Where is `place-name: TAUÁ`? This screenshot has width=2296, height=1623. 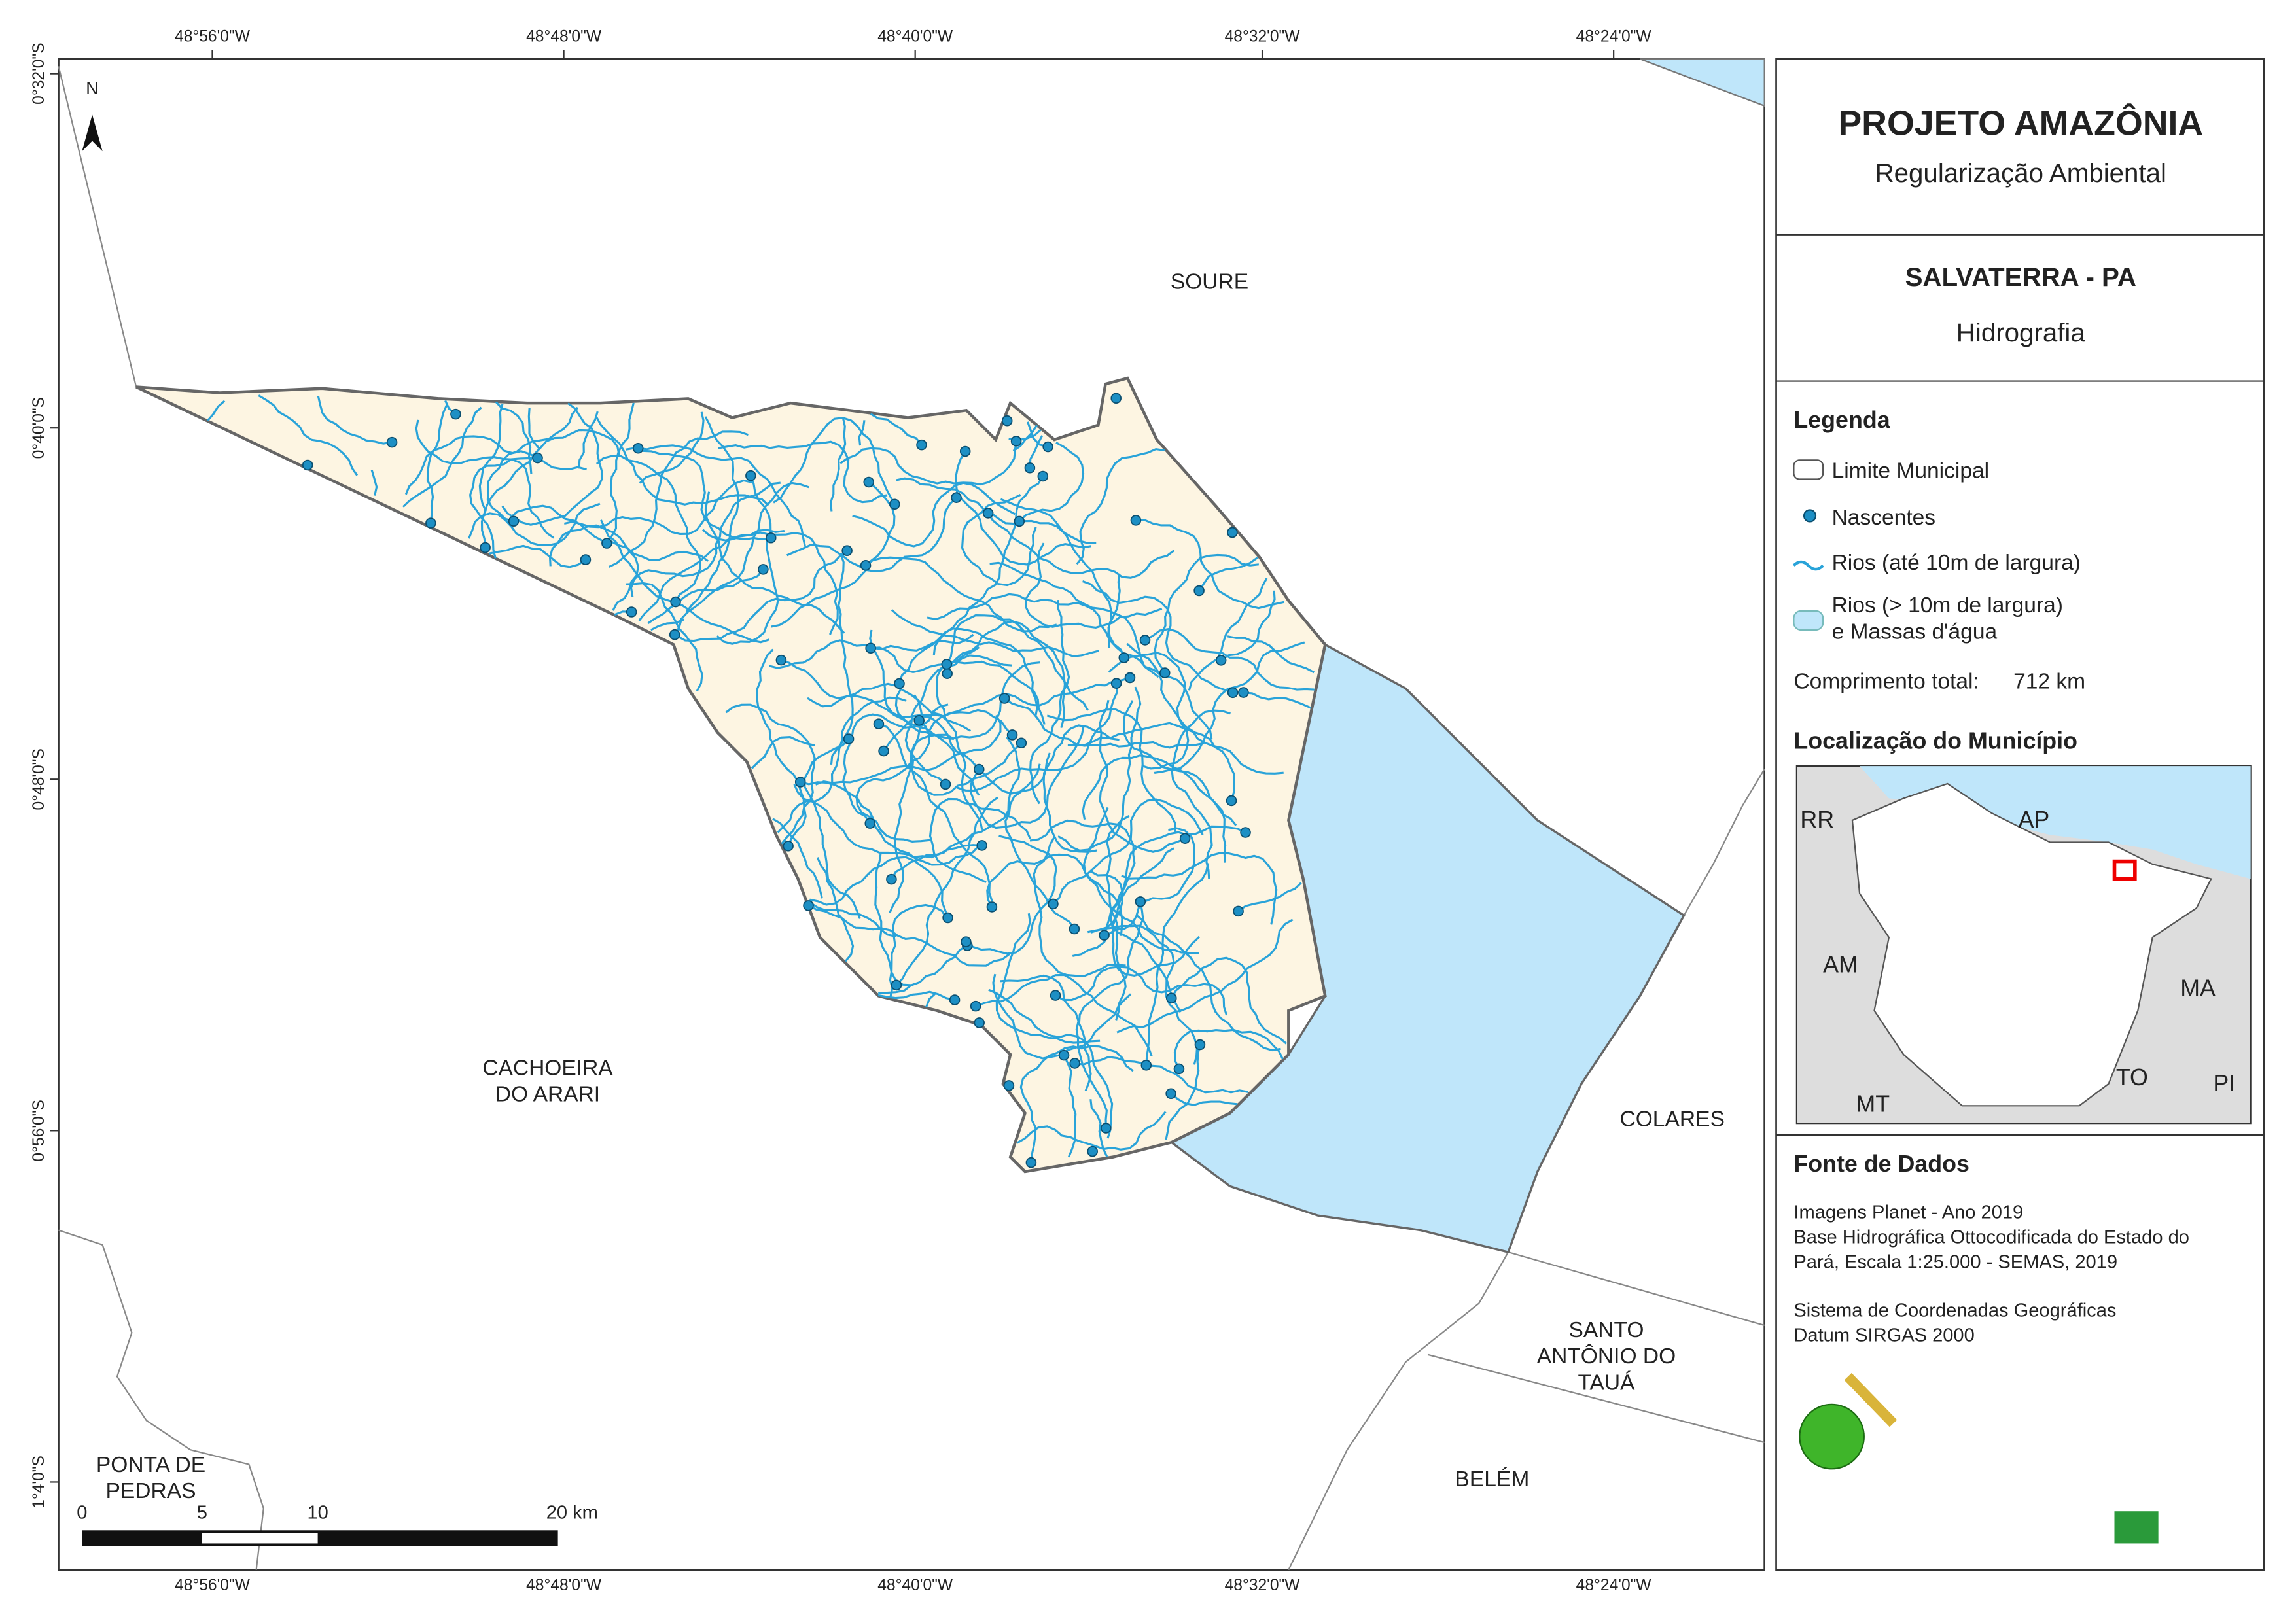
place-name: TAUÁ is located at coordinates (1607, 1383).